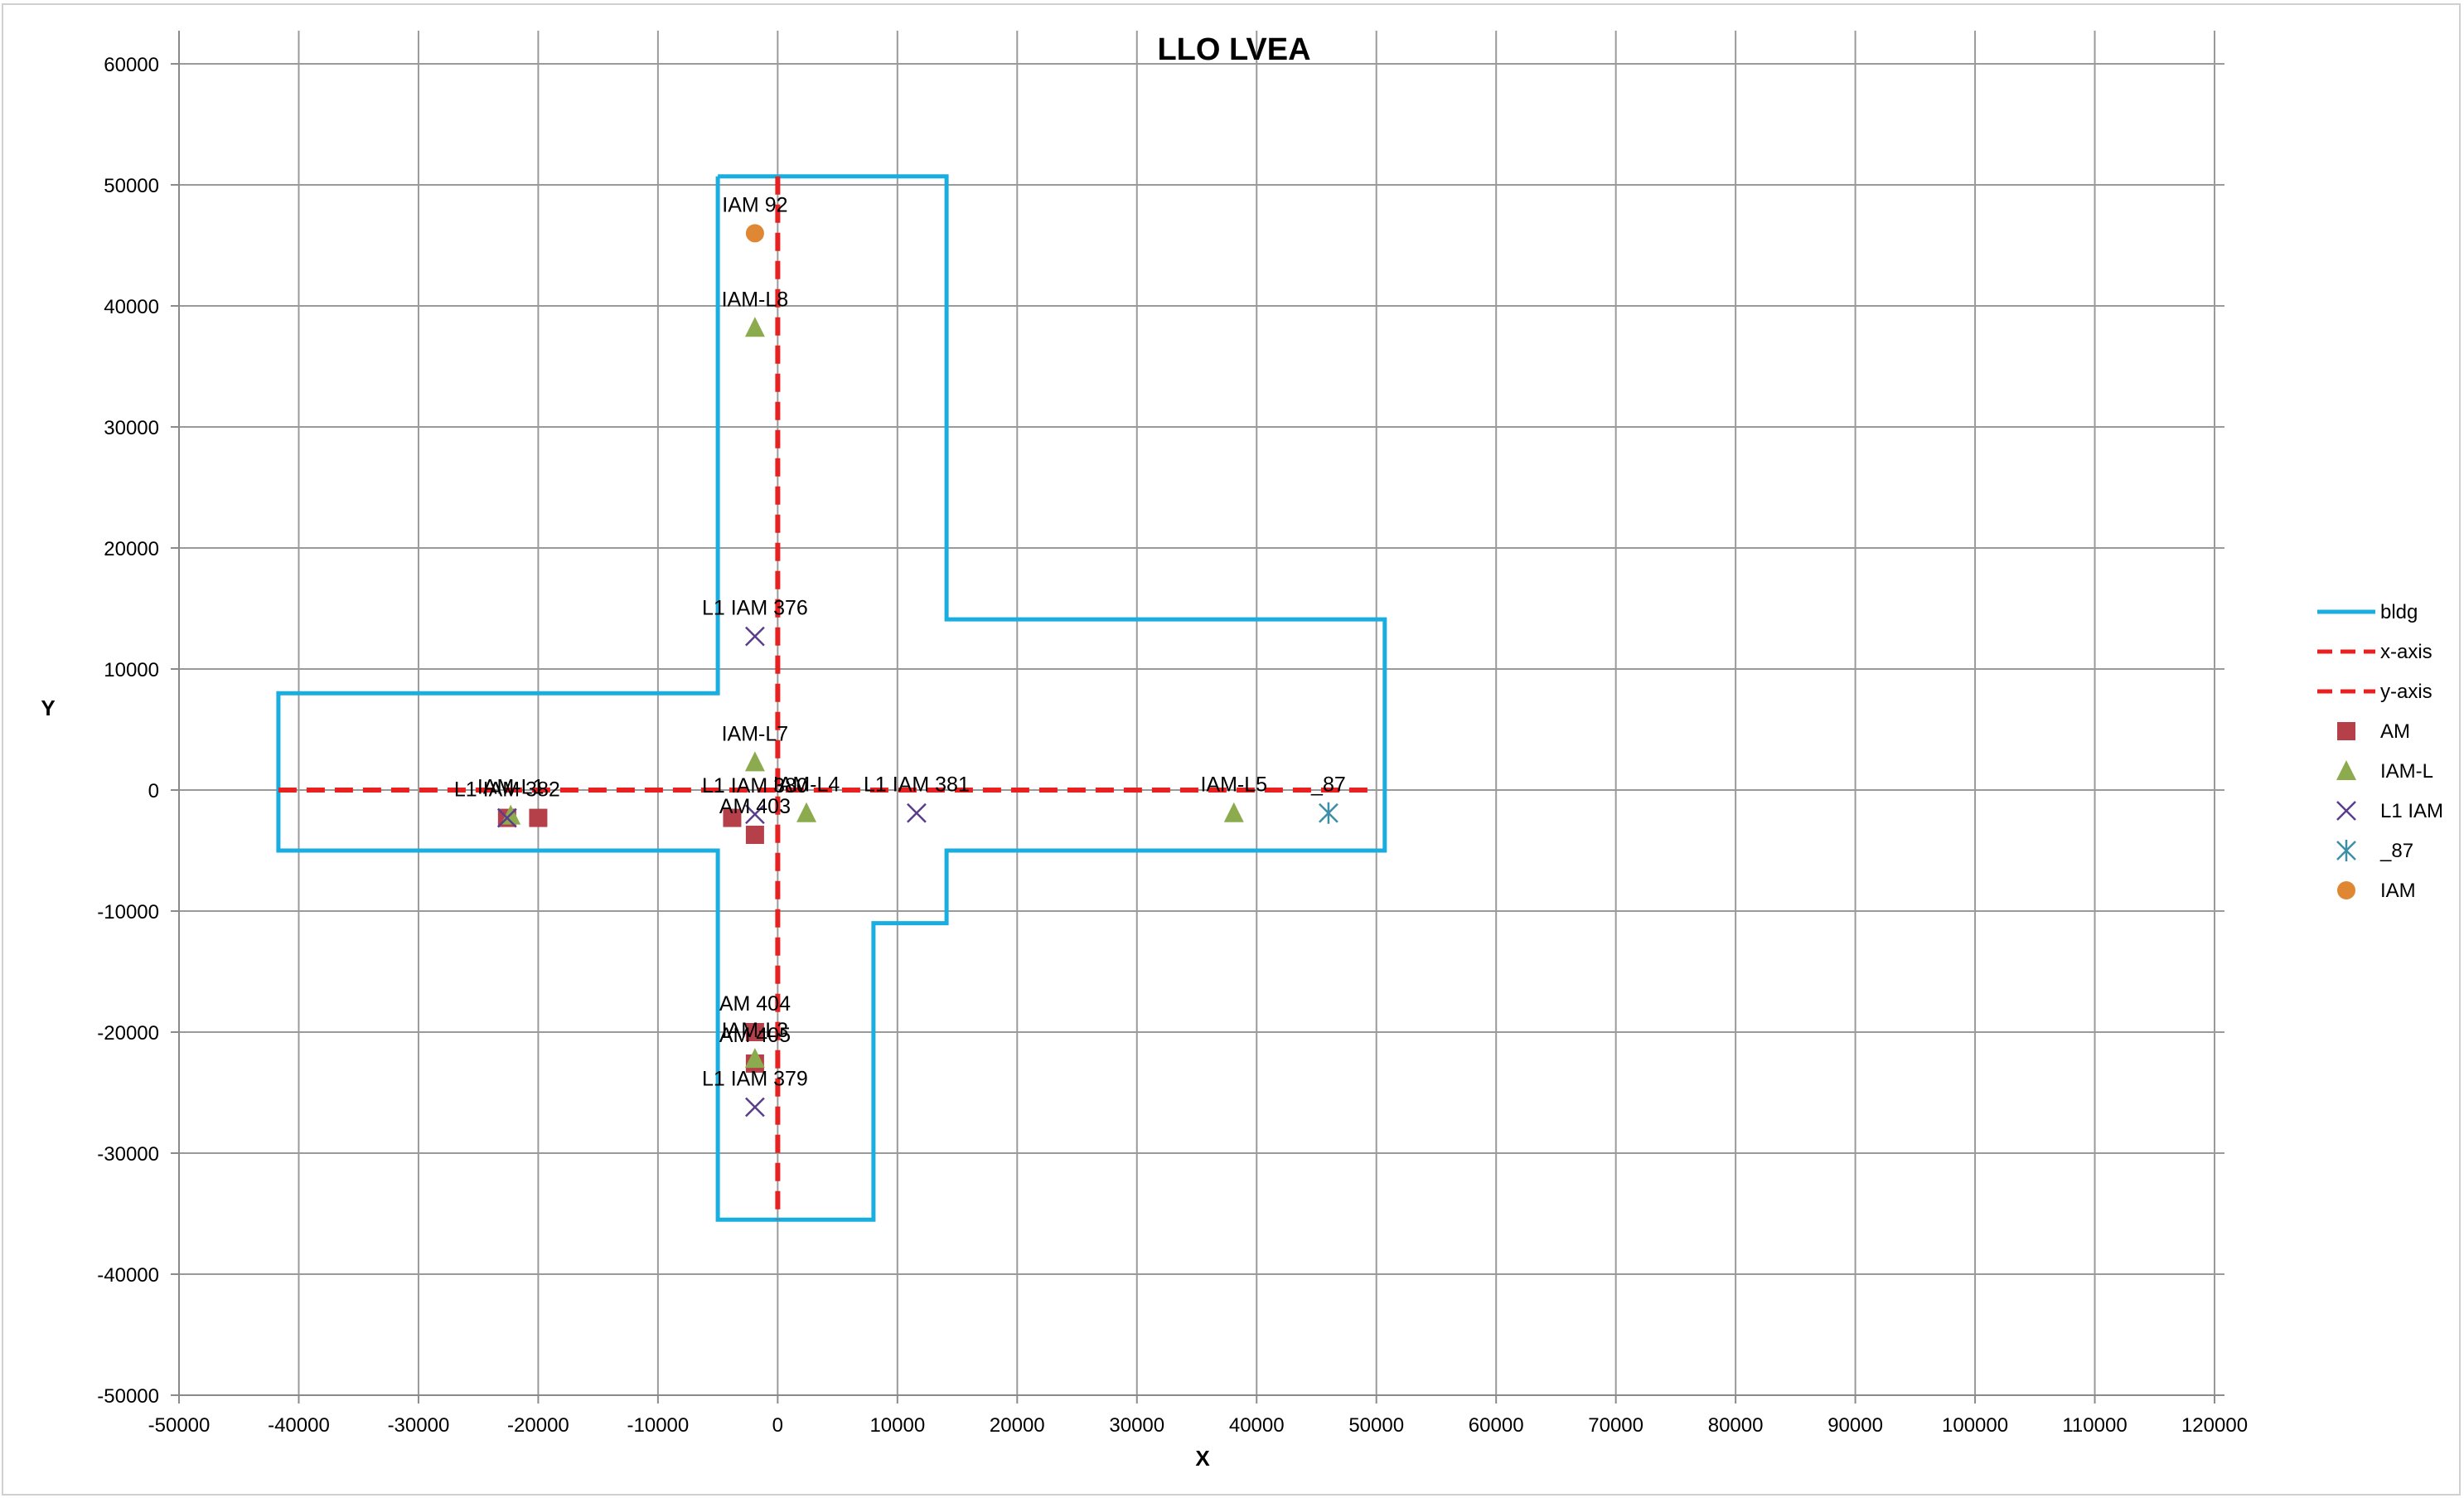 The width and height of the screenshot is (2464, 1498). Describe the element at coordinates (1615, 1425) in the screenshot. I see `x-tick-label: 70000` at that location.